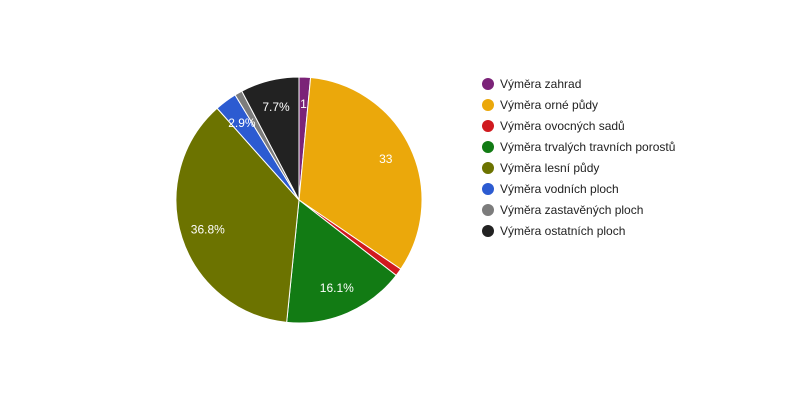 Image resolution: width=800 pixels, height=400 pixels. What do you see at coordinates (242, 123) in the screenshot?
I see `pie-value-label-6: 2.9%` at bounding box center [242, 123].